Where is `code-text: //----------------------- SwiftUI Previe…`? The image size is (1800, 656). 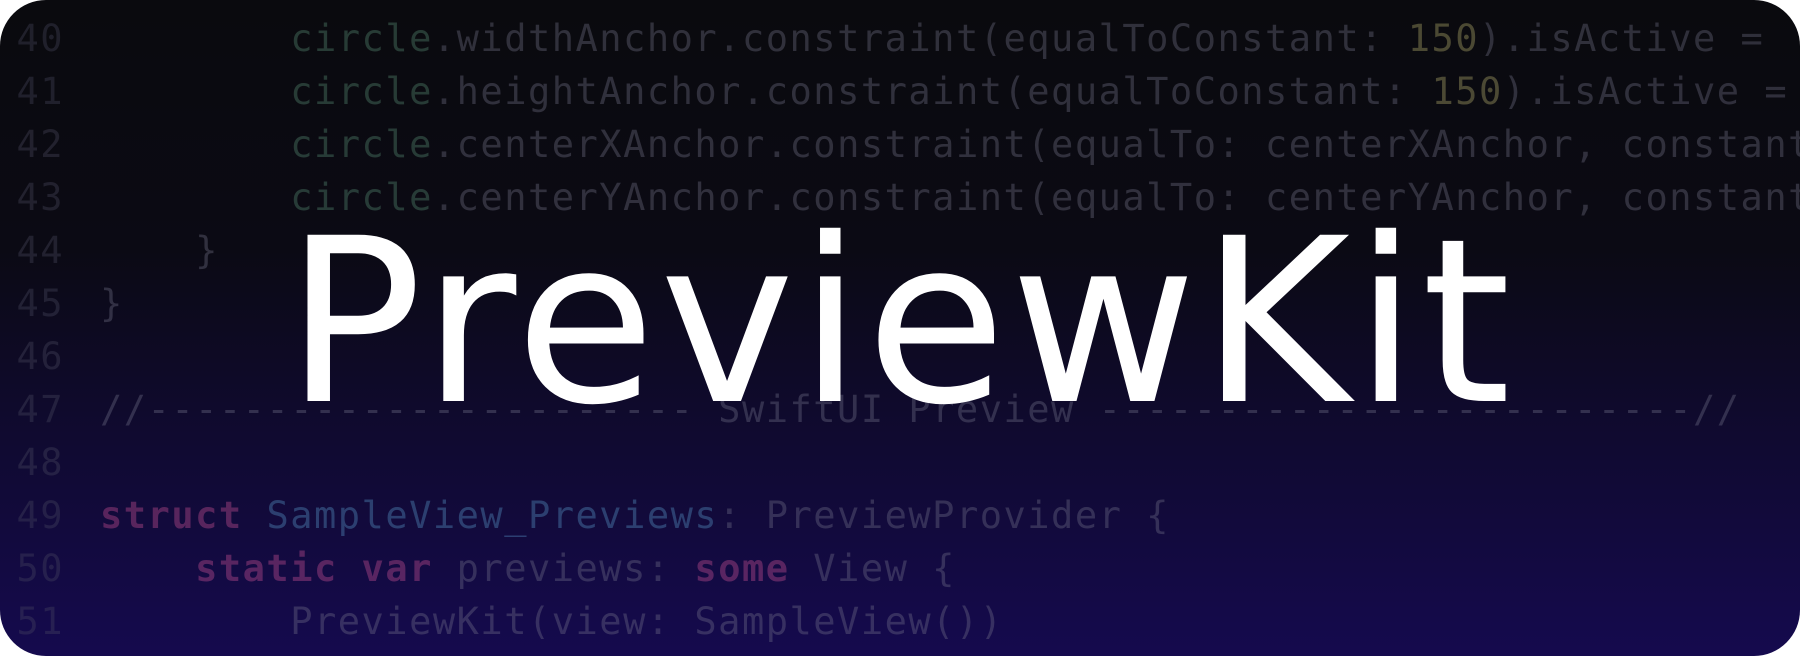 code-text: //----------------------- SwiftUI Previe… is located at coordinates (920, 409).